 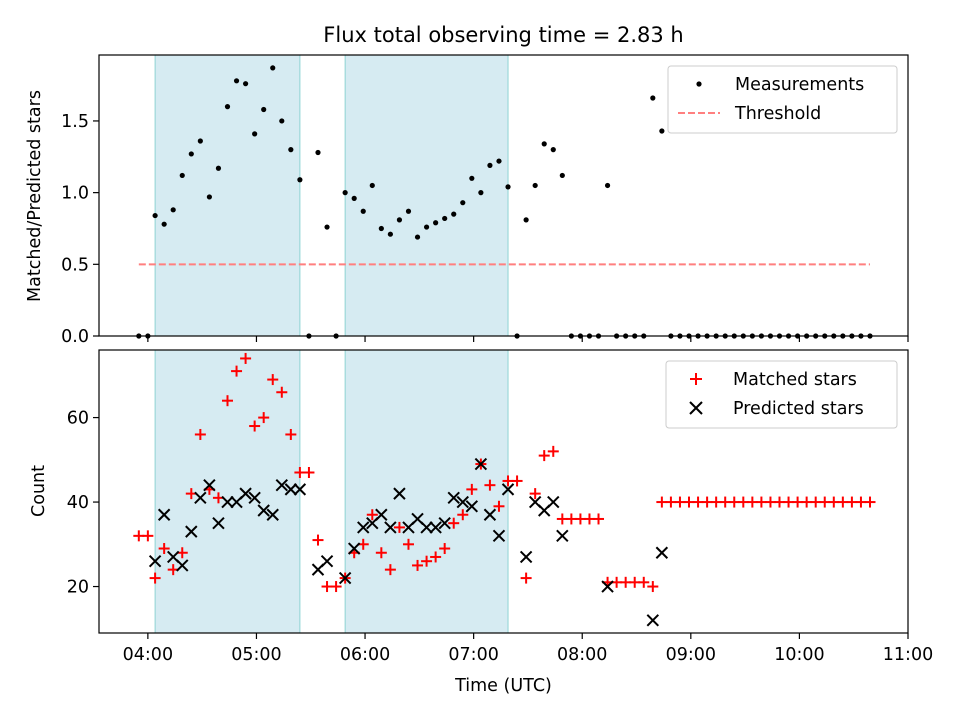 What do you see at coordinates (777, 114) in the screenshot?
I see `legend-threshold-label: Threshold` at bounding box center [777, 114].